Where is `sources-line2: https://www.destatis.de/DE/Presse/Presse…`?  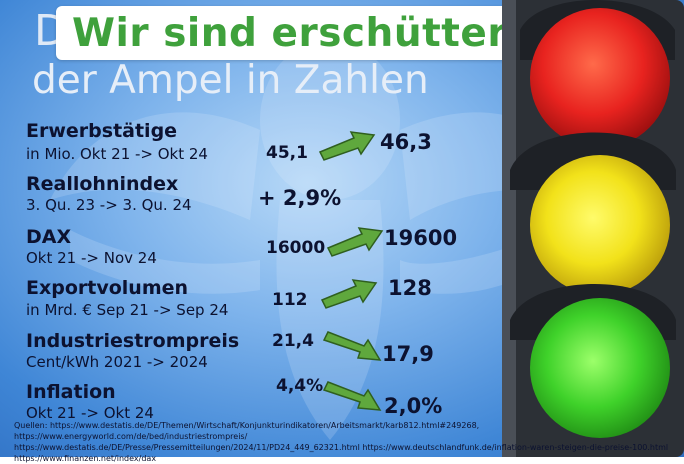 sources-line2: https://www.destatis.de/DE/Presse/Presse… is located at coordinates (341, 447).